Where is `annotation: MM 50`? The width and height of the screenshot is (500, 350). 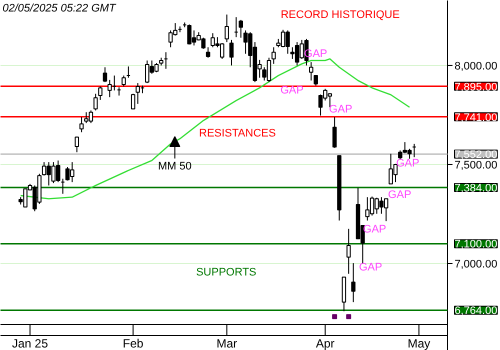 annotation: MM 50 is located at coordinates (175, 166).